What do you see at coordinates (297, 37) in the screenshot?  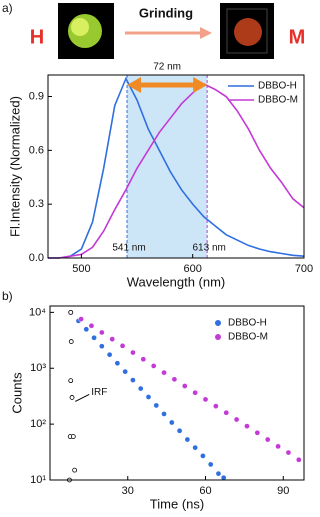 I see `inset-right-label: M` at bounding box center [297, 37].